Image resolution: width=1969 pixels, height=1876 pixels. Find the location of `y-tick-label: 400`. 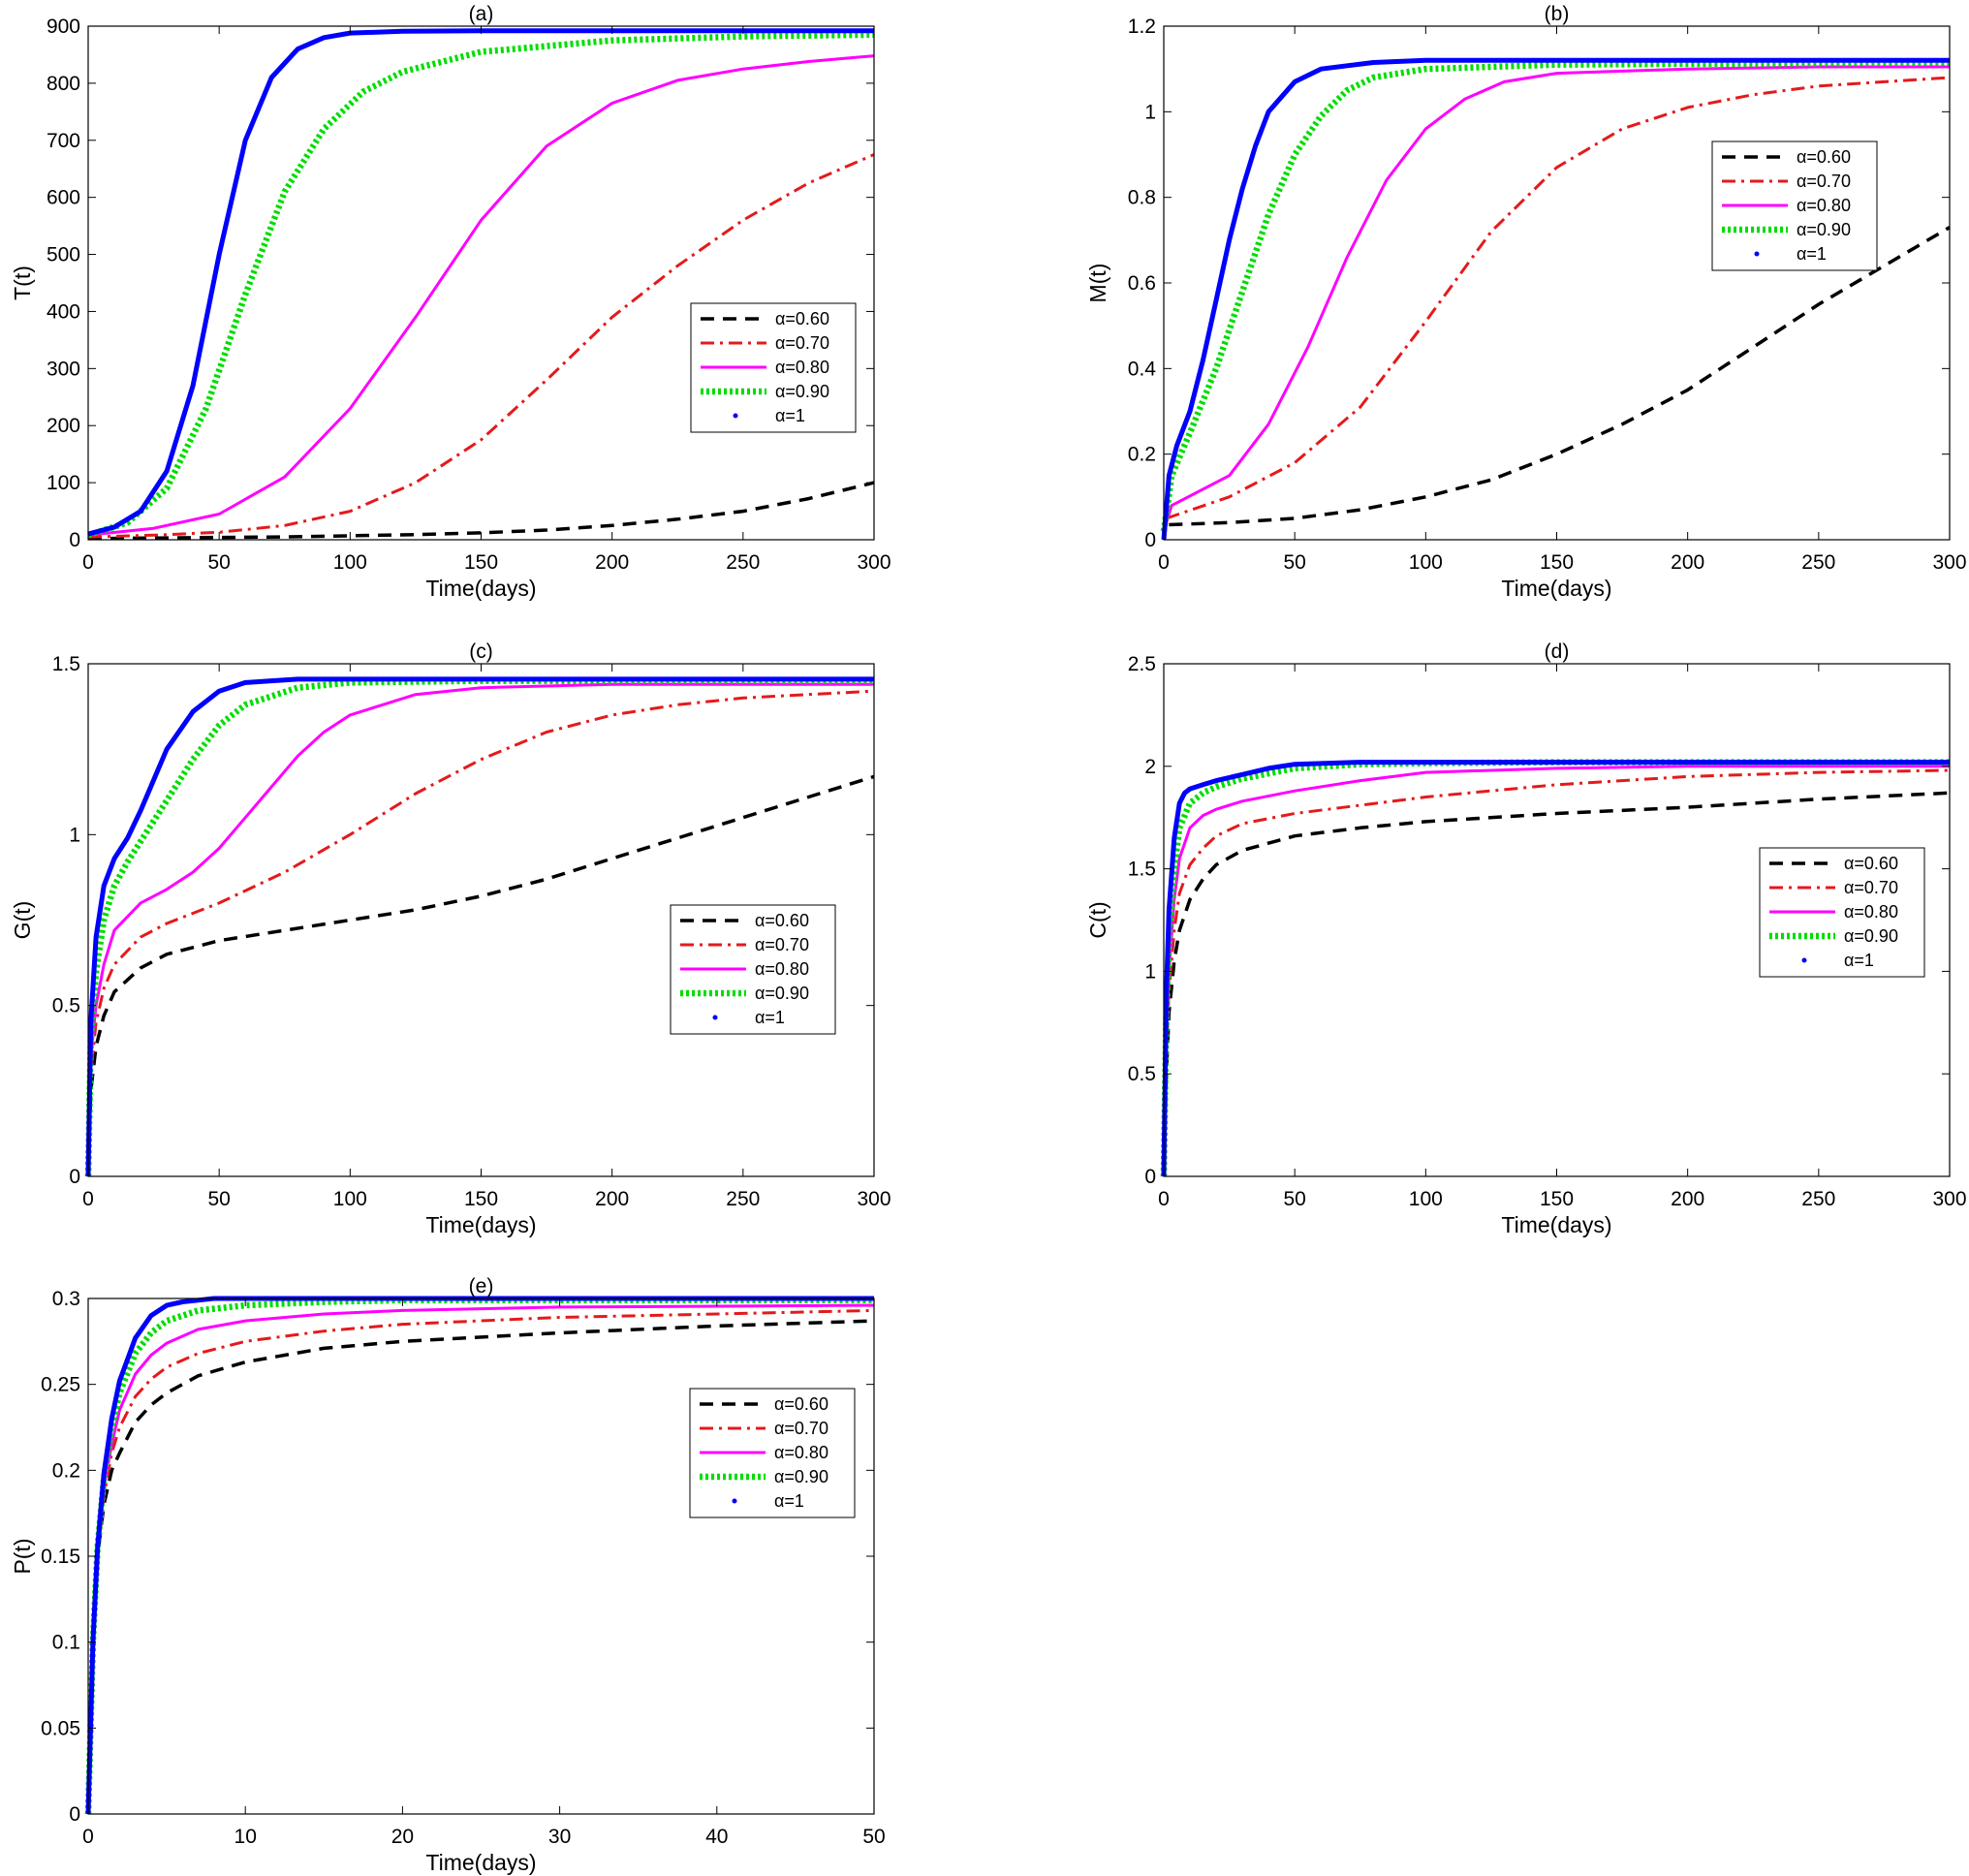

y-tick-label: 400 is located at coordinates (63, 312).